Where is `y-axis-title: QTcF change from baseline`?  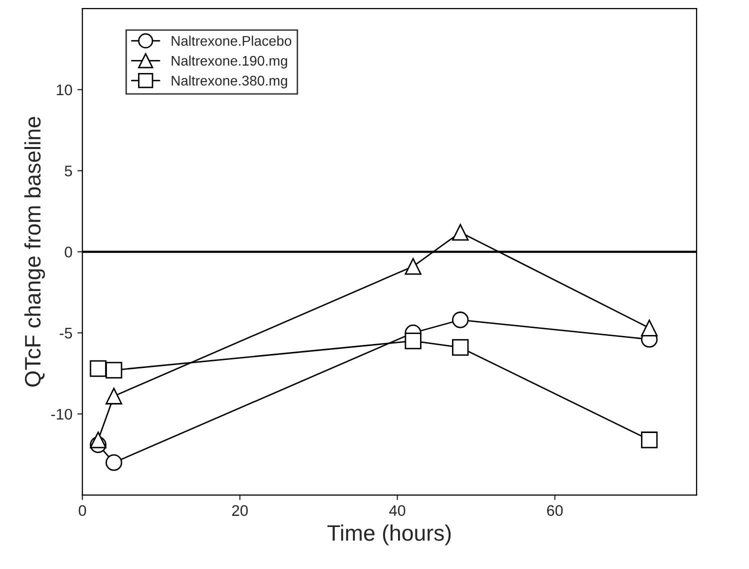 y-axis-title: QTcF change from baseline is located at coordinates (35, 251).